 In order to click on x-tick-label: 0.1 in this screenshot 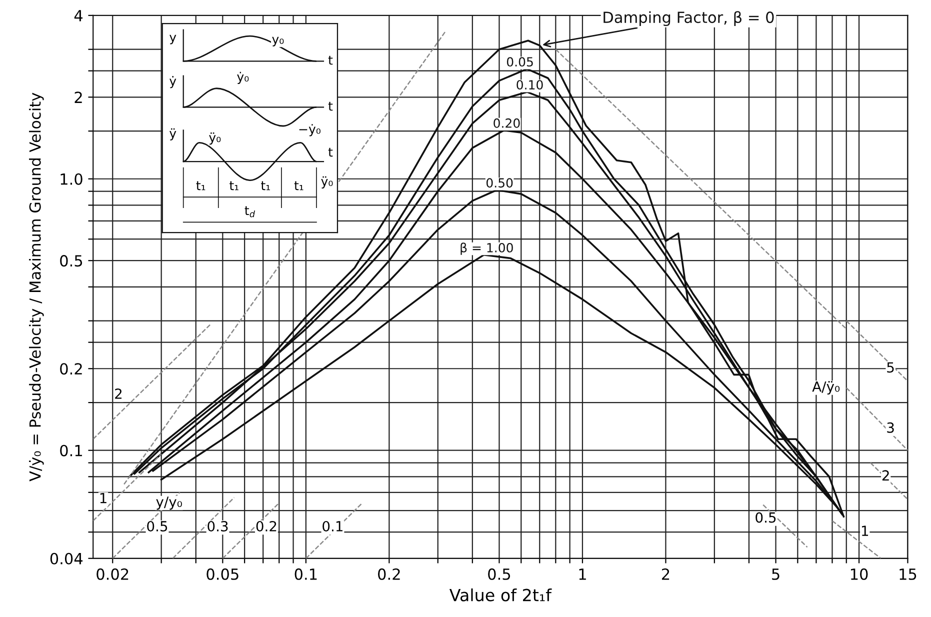, I will do `click(305, 574)`.